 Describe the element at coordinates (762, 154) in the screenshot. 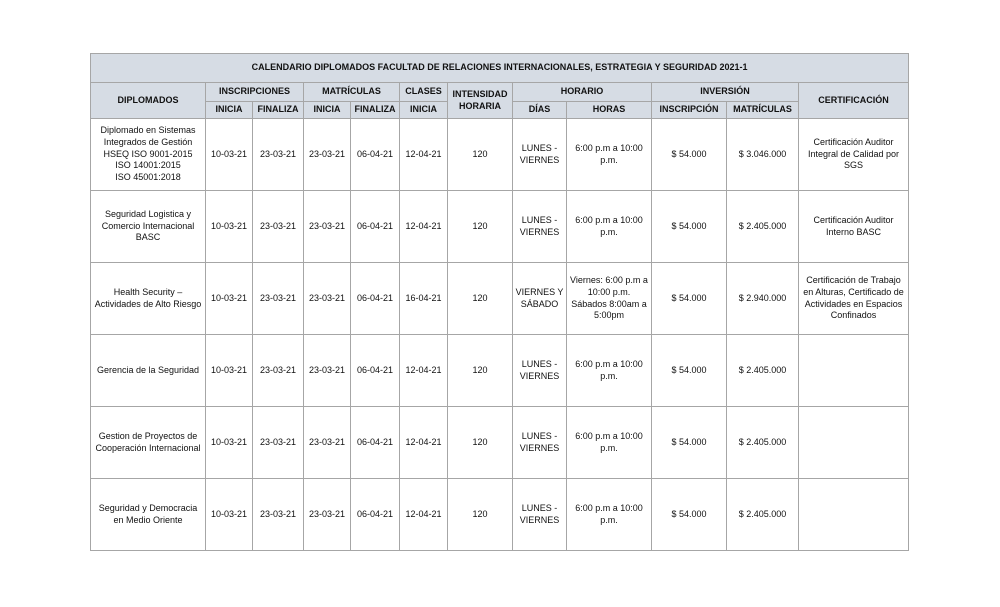

I see `cell-inv-mat: $ 3.046.000` at that location.